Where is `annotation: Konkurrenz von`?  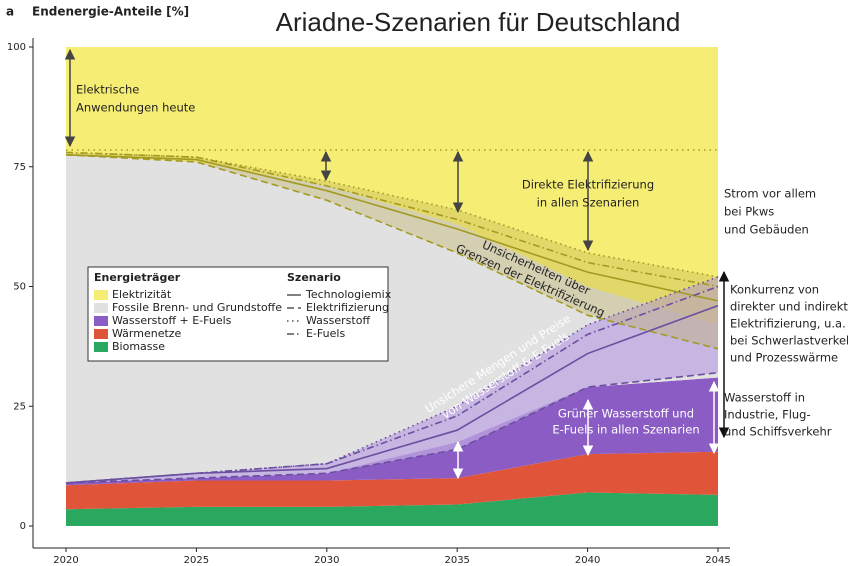 annotation: Konkurrenz von is located at coordinates (774, 290).